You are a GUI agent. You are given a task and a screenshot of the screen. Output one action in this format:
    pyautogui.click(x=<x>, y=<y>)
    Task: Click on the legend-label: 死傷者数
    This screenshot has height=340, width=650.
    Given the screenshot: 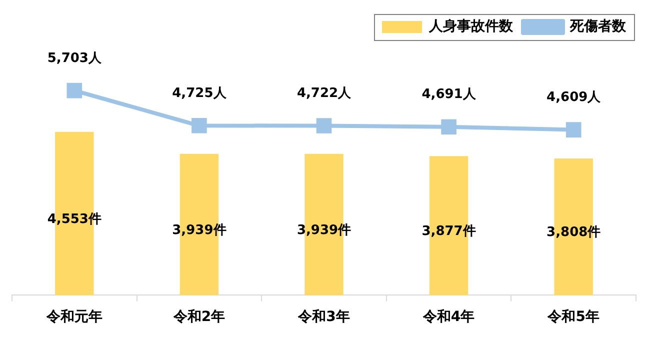 What is the action you would take?
    pyautogui.click(x=598, y=26)
    